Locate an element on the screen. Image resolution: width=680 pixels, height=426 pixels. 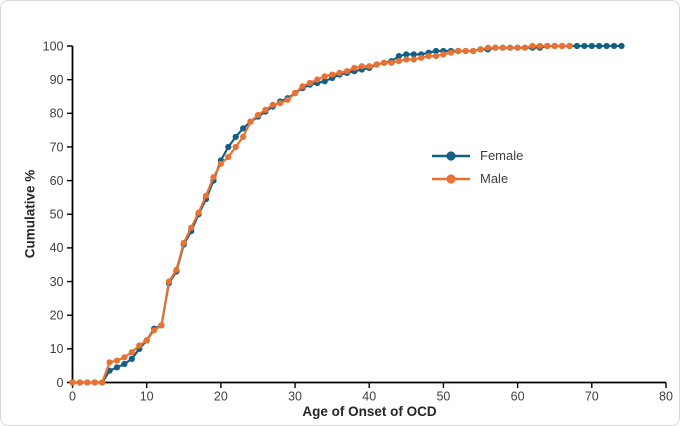
male-line-marker-icon is located at coordinates (451, 178).